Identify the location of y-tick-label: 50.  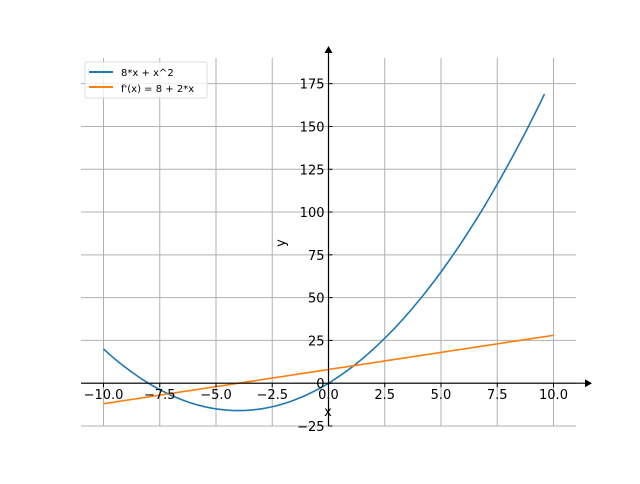
(316, 299).